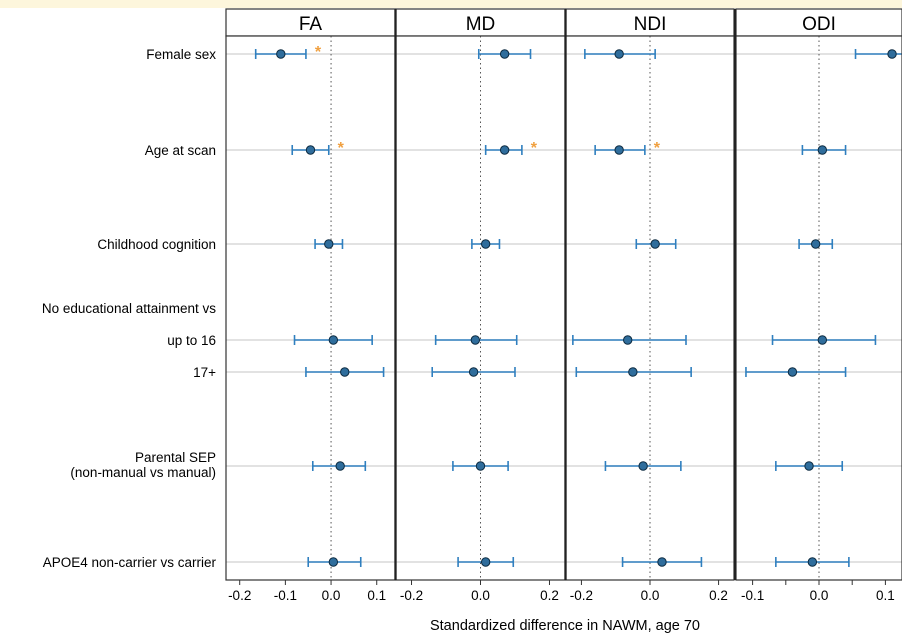 This screenshot has width=902, height=637. I want to click on row-label-edu16: up to 16, so click(191, 340).